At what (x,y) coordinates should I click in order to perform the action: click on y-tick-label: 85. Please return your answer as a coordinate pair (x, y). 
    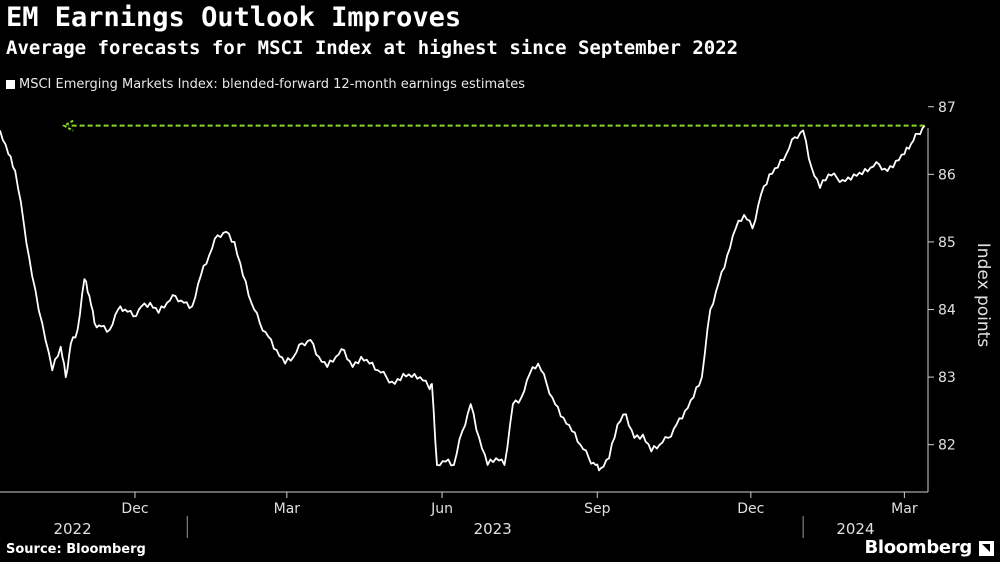
    Looking at the image, I should click on (947, 243).